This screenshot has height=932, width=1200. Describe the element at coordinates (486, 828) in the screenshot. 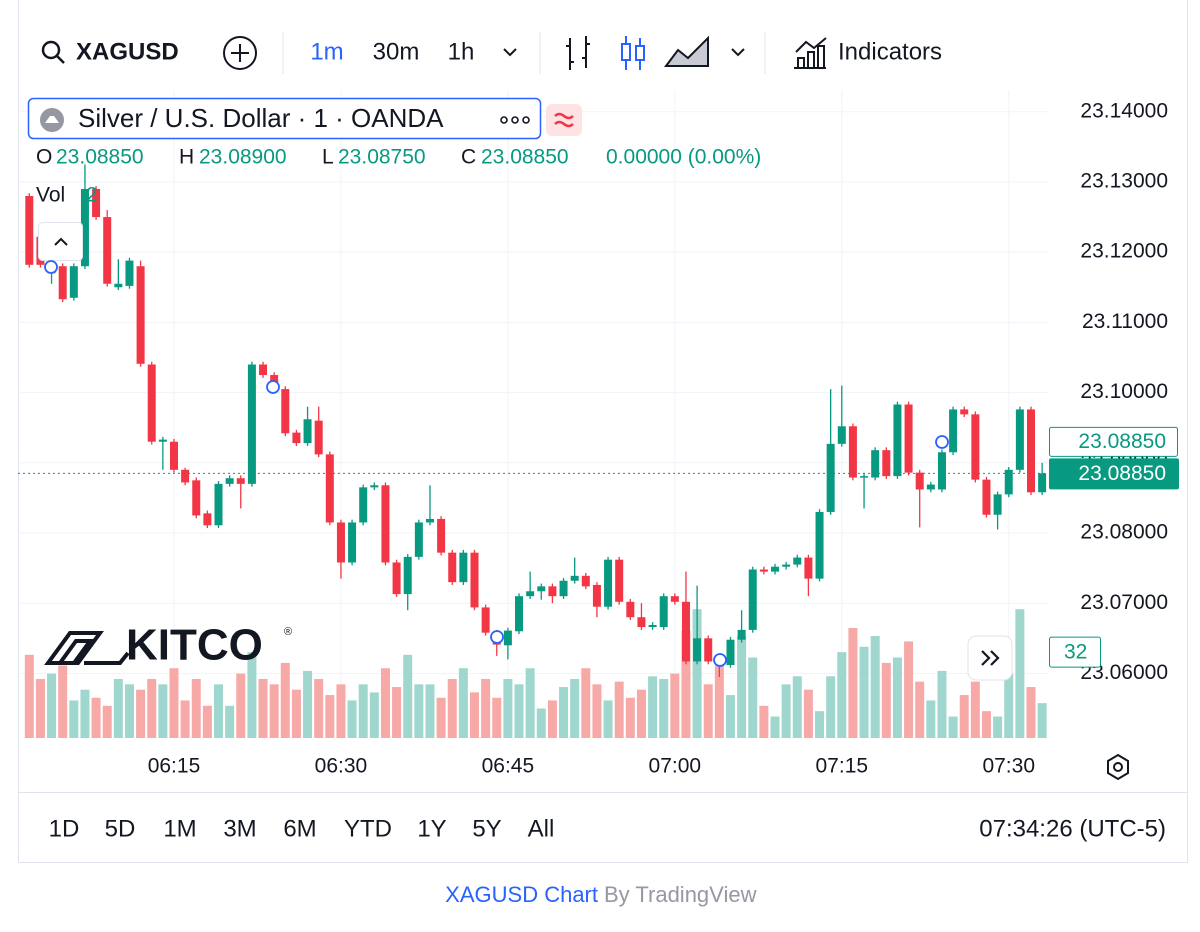

I see `range-button: 5Y` at that location.